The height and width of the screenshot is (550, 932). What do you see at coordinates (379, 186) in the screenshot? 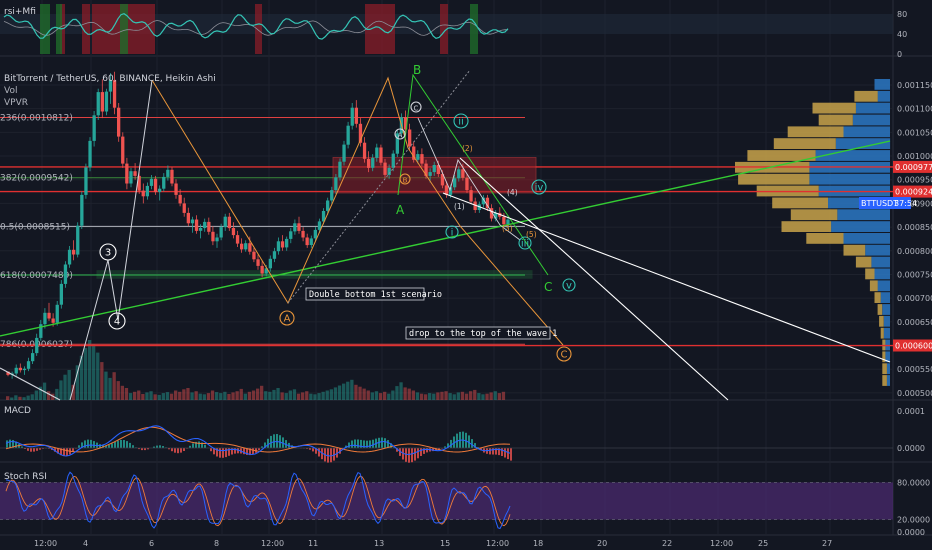
I see `dotted-projection` at bounding box center [379, 186].